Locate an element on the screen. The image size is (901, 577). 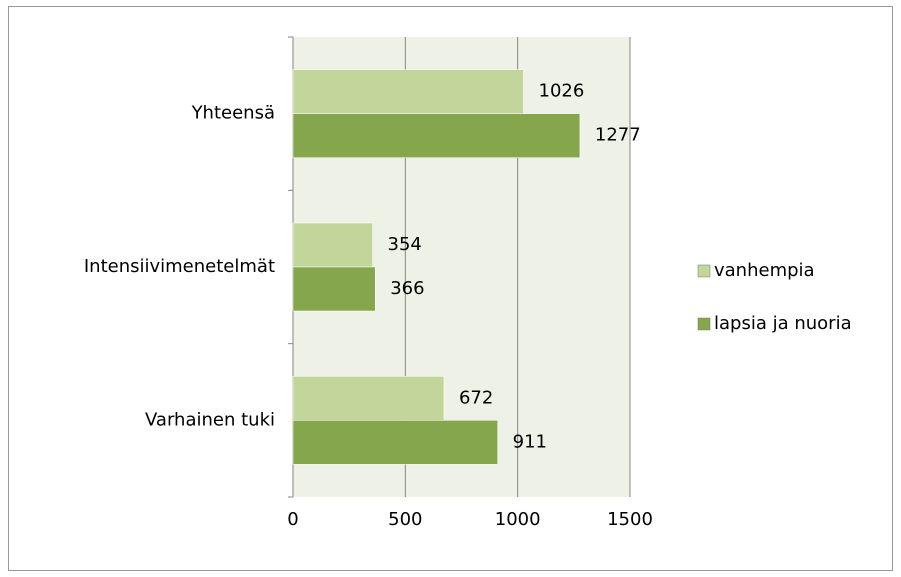
value-label: 354 is located at coordinates (405, 244).